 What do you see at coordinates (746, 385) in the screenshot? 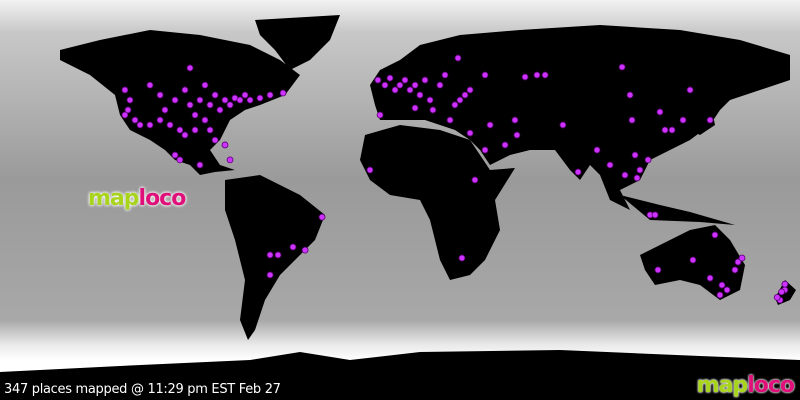
I see `maploco-logo-corner: maploco` at bounding box center [746, 385].